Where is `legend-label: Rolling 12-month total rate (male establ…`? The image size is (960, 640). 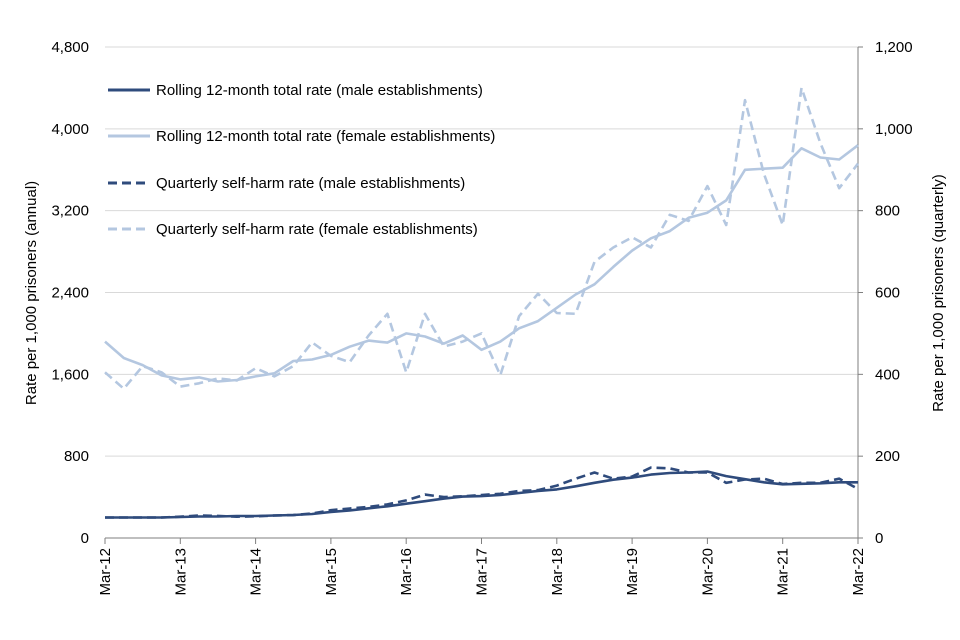
legend-label: Rolling 12-month total rate (male establ… is located at coordinates (319, 90).